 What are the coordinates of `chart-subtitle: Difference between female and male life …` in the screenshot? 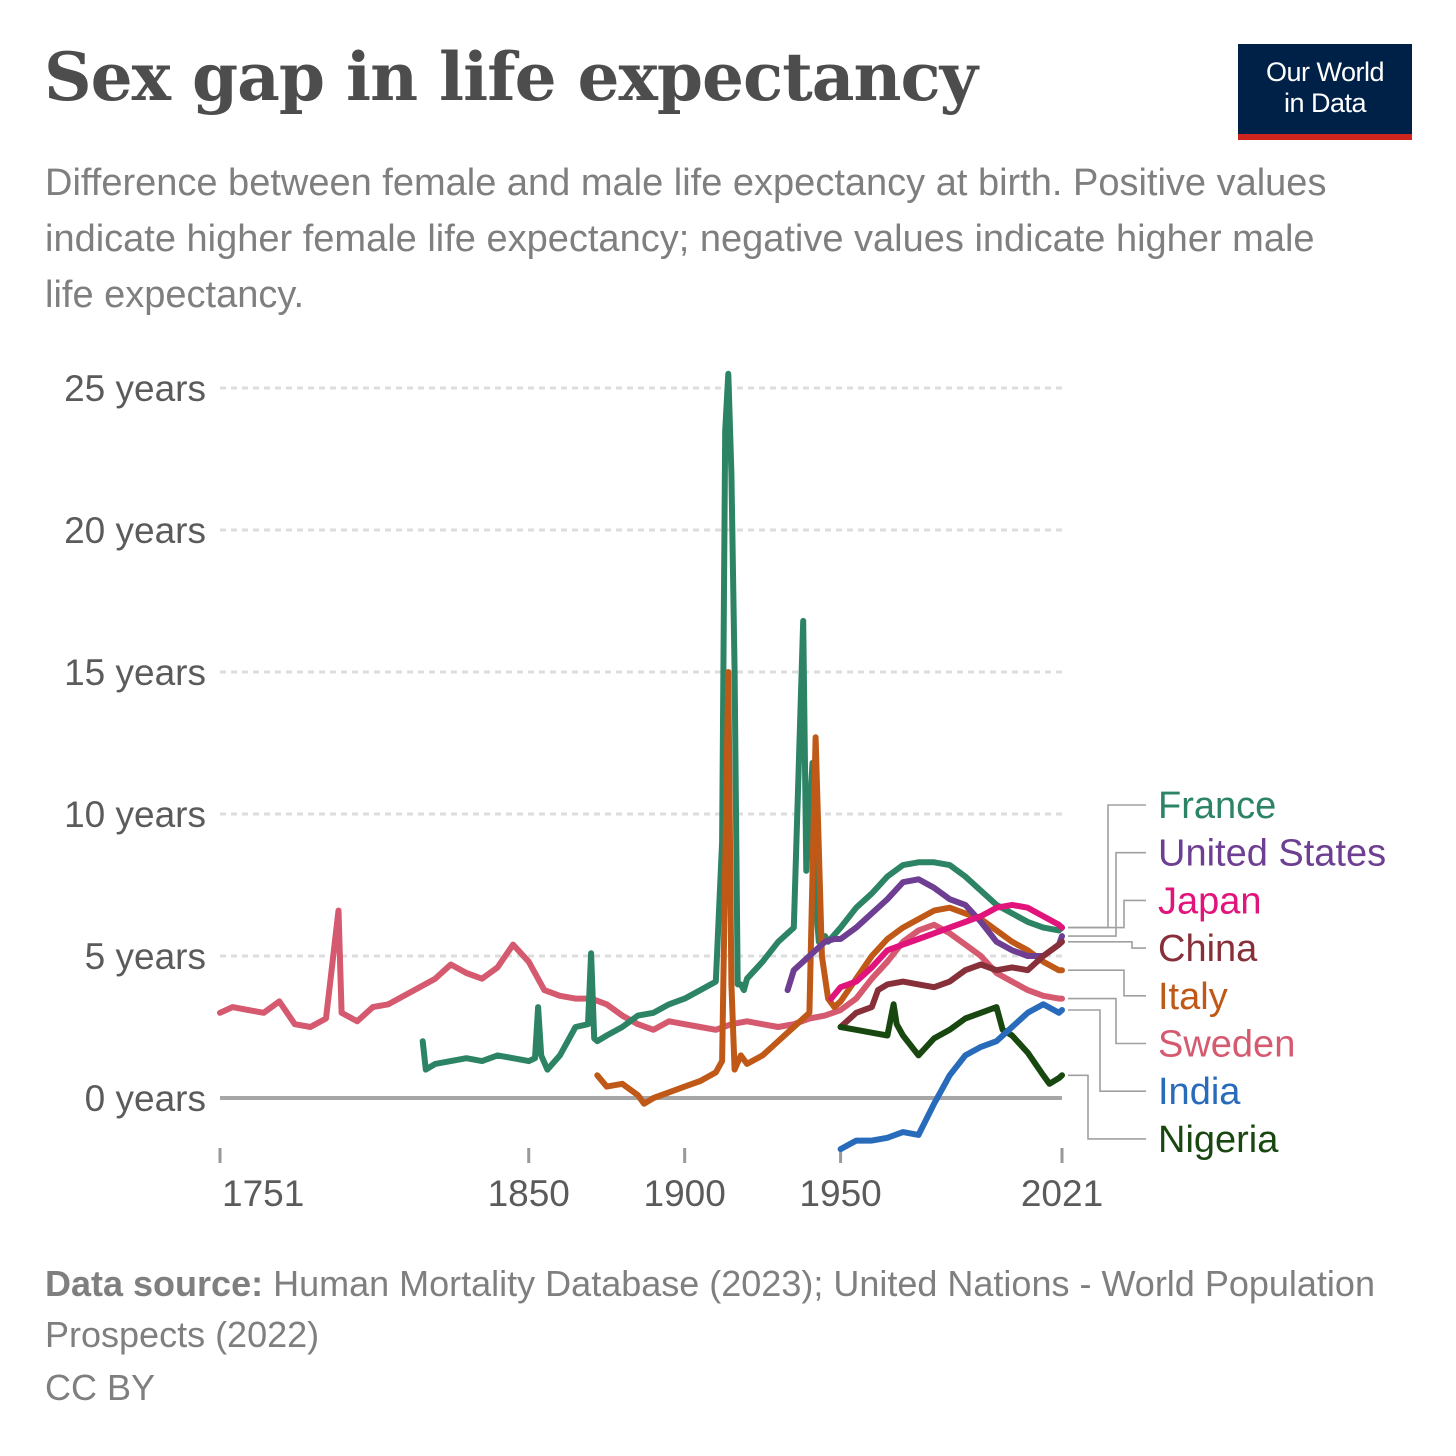 It's located at (686, 239).